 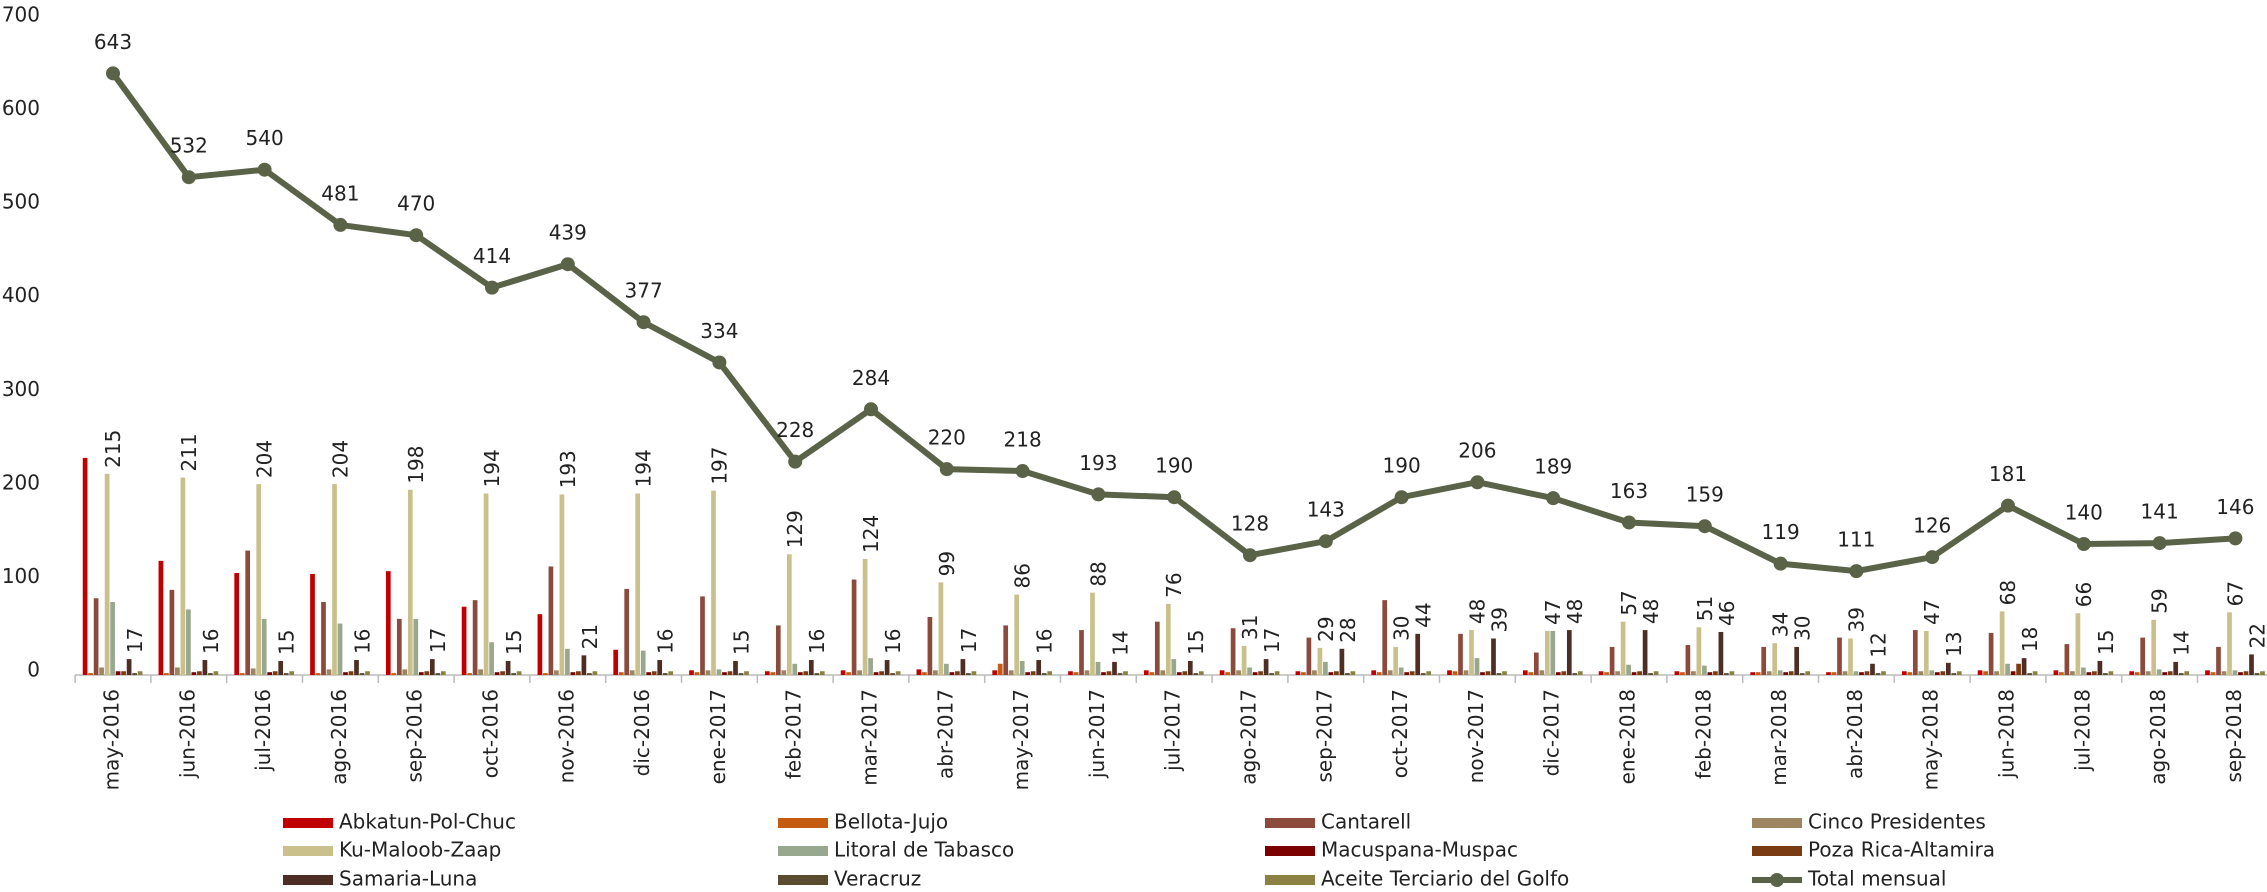 I want to click on x-tick-label: jul-2016, so click(x=263, y=730).